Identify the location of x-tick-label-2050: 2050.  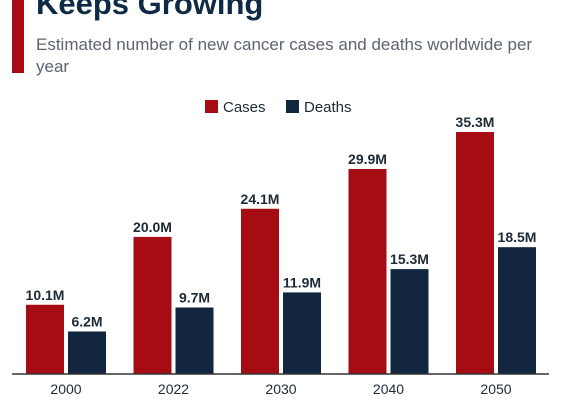
(495, 389).